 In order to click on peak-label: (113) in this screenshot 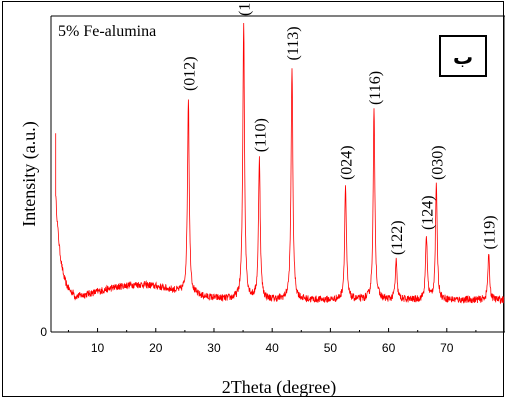, I will do `click(293, 43)`.